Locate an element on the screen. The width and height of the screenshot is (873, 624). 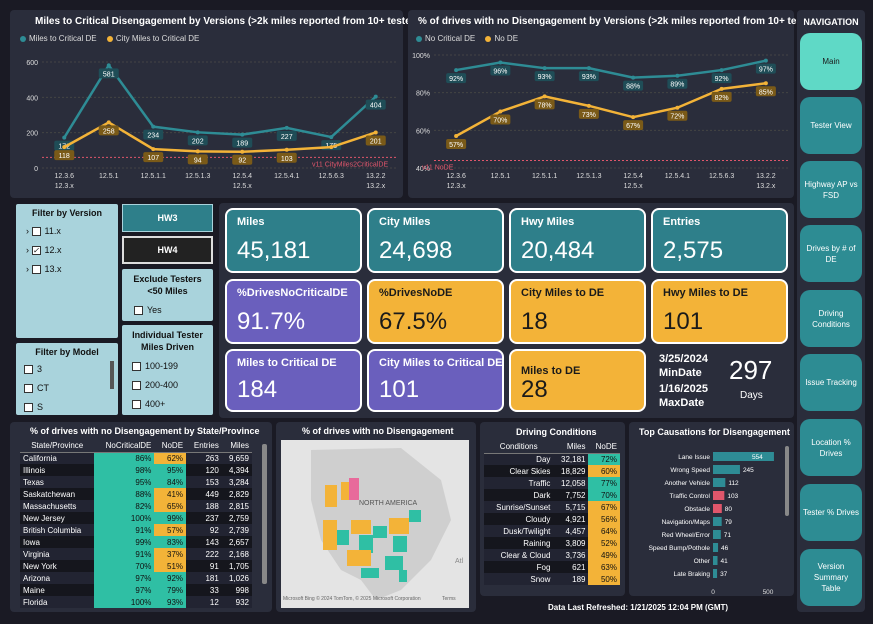
chart2-legend: No Critical DE No DE is located at coordinates (471, 38).